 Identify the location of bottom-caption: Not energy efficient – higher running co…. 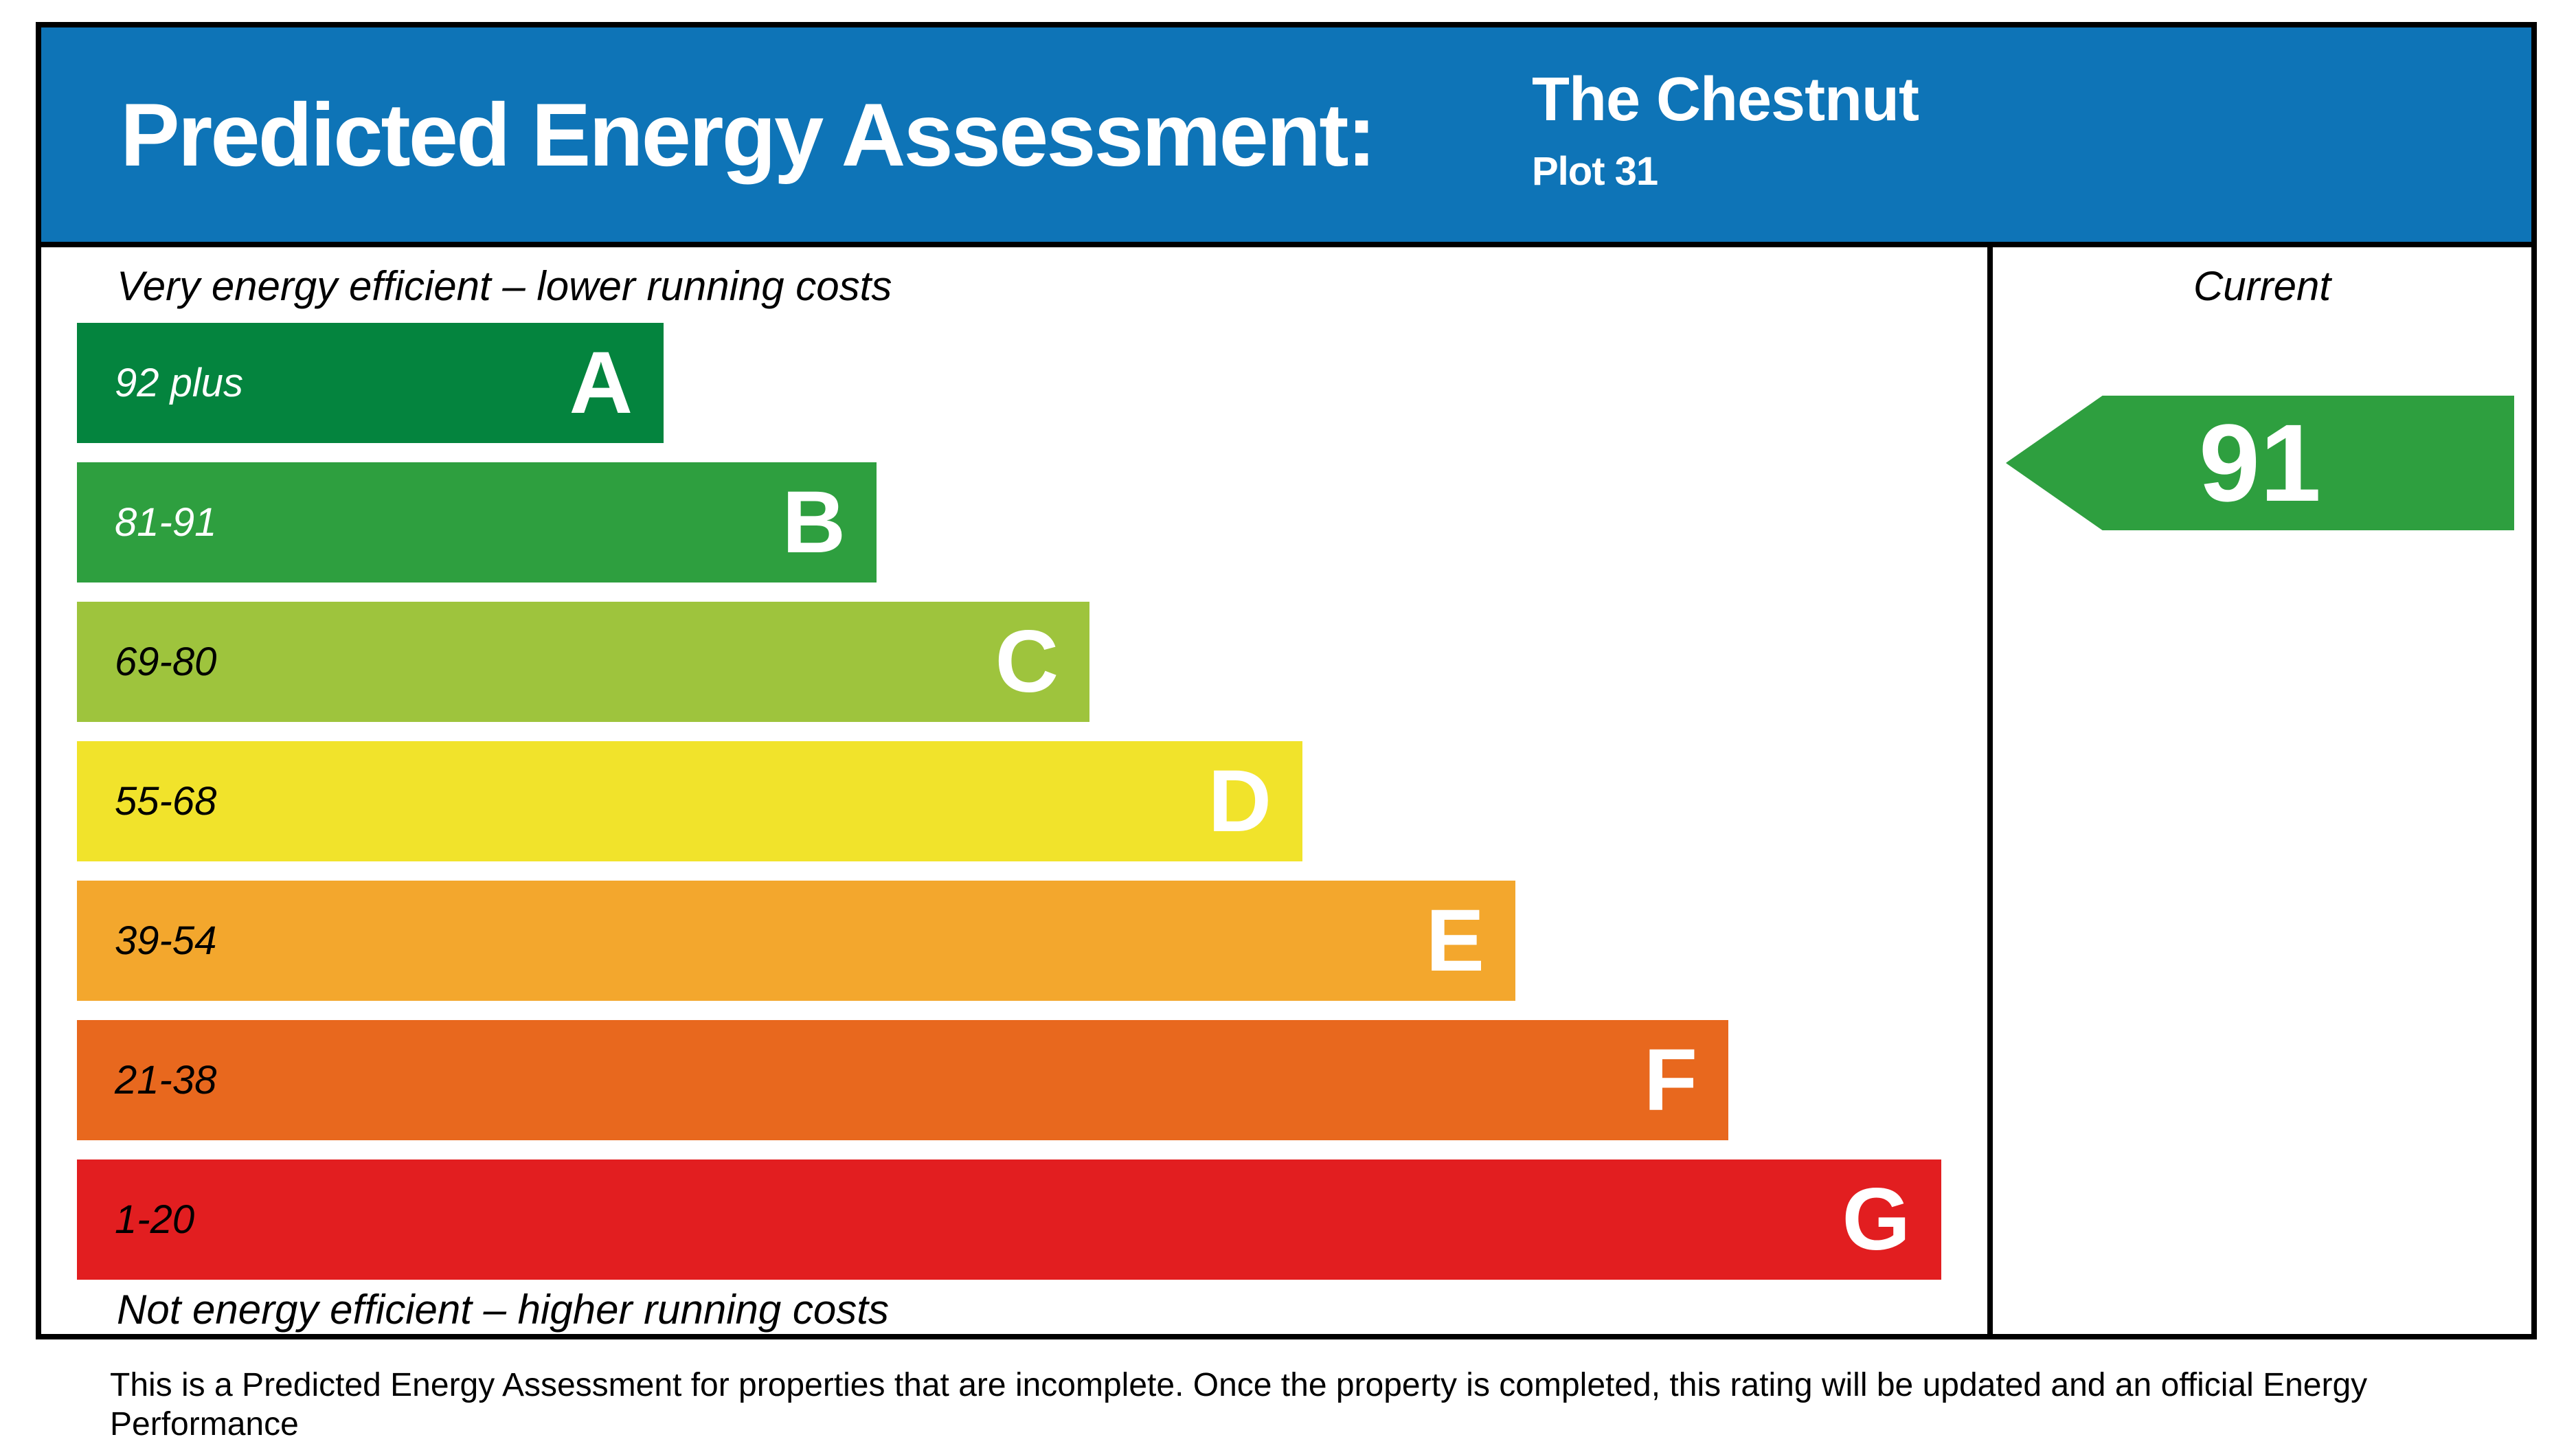
(503, 1310).